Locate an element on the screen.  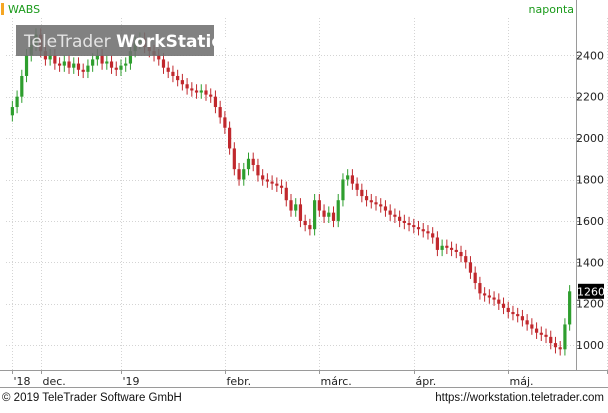
y-tick-label: 2000 is located at coordinates (590, 138).